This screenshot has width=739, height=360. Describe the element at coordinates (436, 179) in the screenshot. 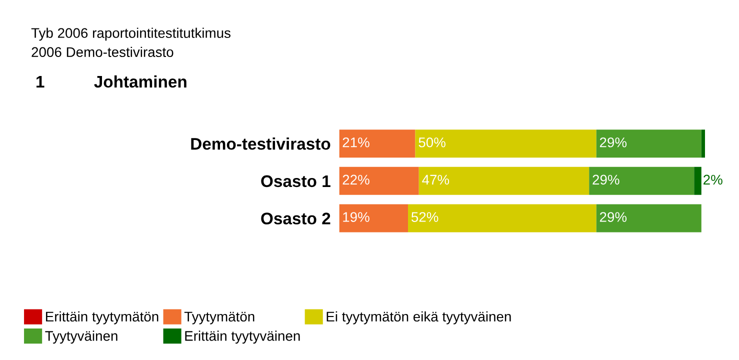

I see `data-label: 47%` at that location.